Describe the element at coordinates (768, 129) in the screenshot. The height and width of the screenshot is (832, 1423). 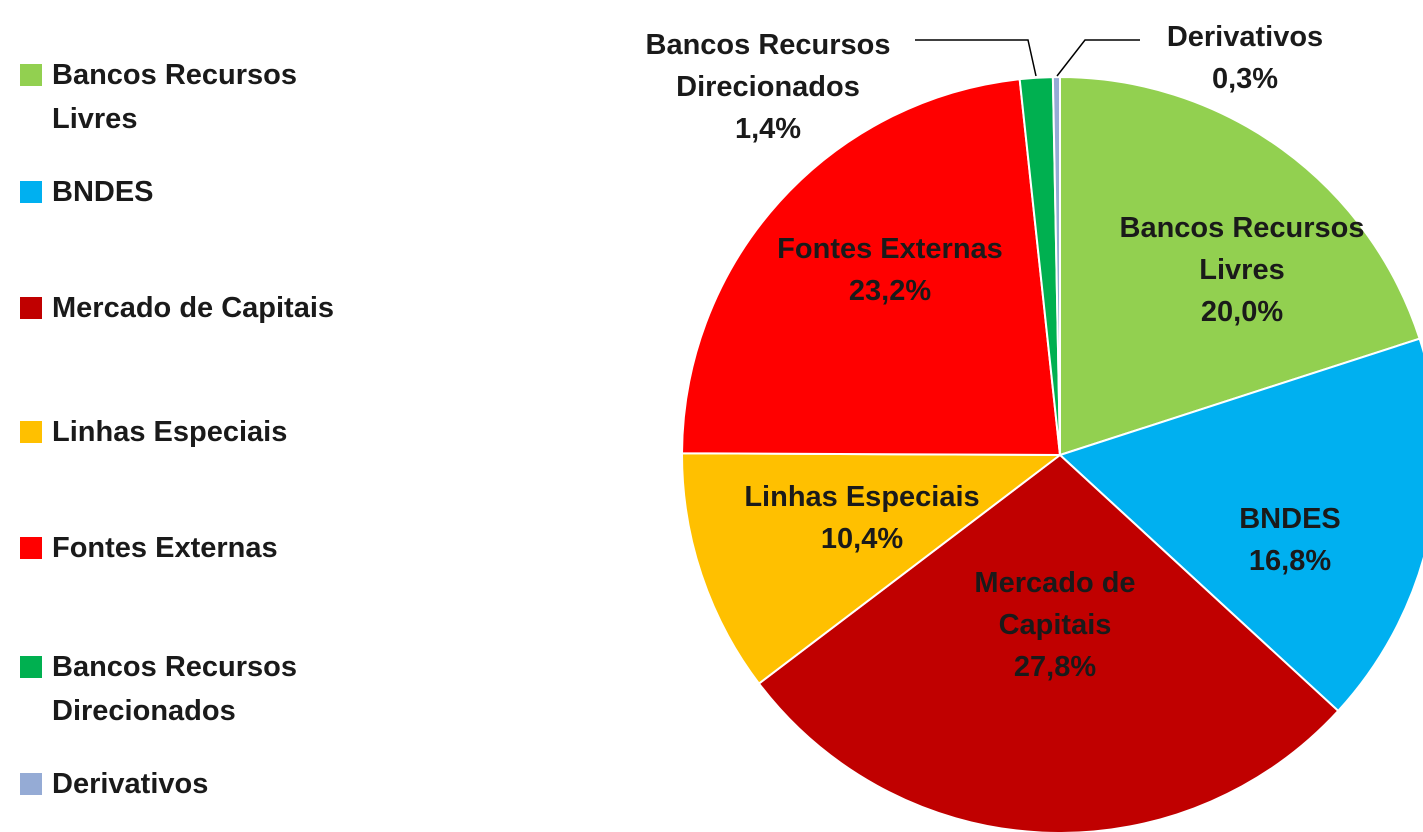
I see `data-label-value: 1,4%` at that location.